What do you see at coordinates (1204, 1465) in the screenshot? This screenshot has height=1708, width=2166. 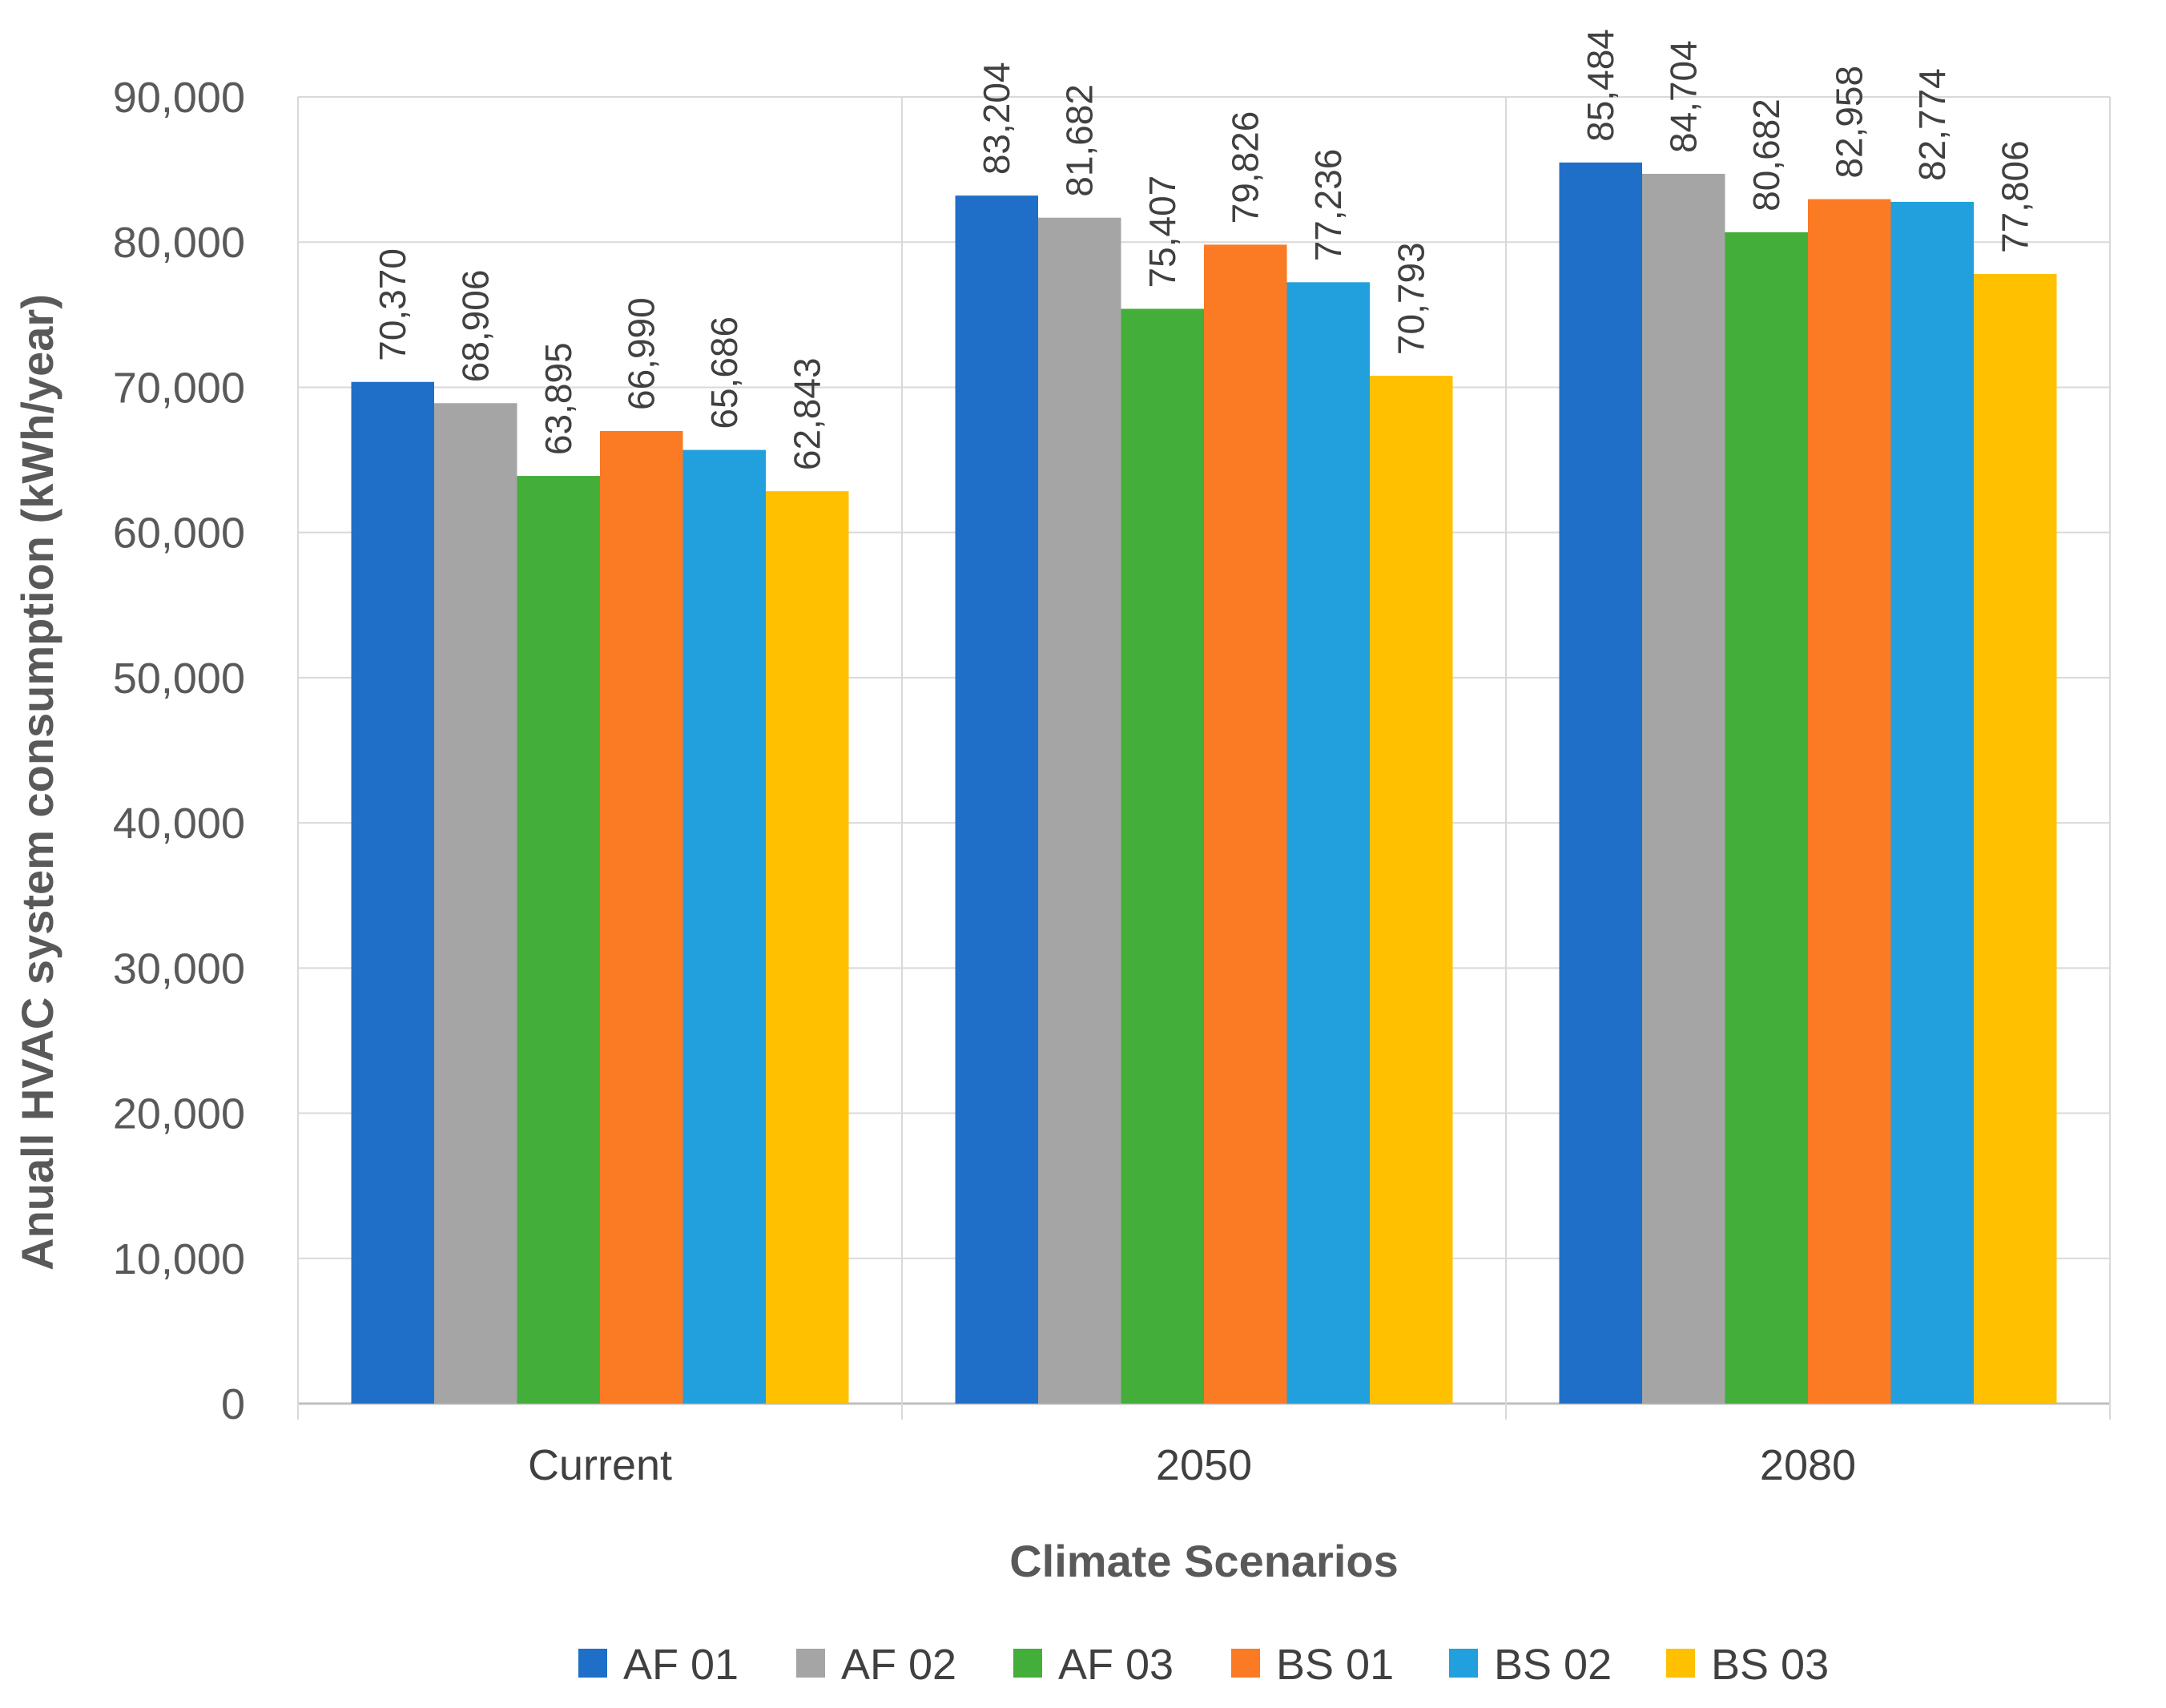 I see `x-tick-label: 2050` at bounding box center [1204, 1465].